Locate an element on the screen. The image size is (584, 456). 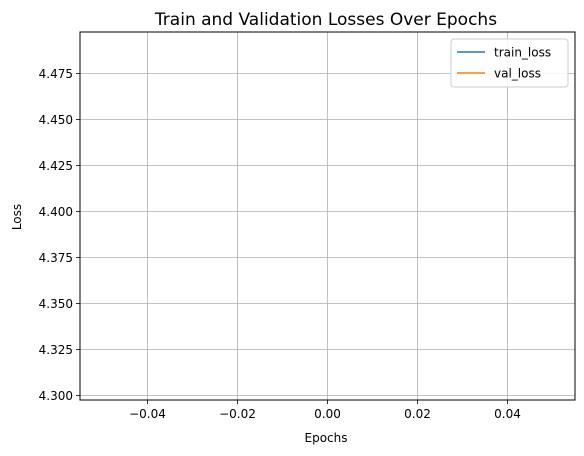
y-tick-label: 4.475 is located at coordinates (56, 74).